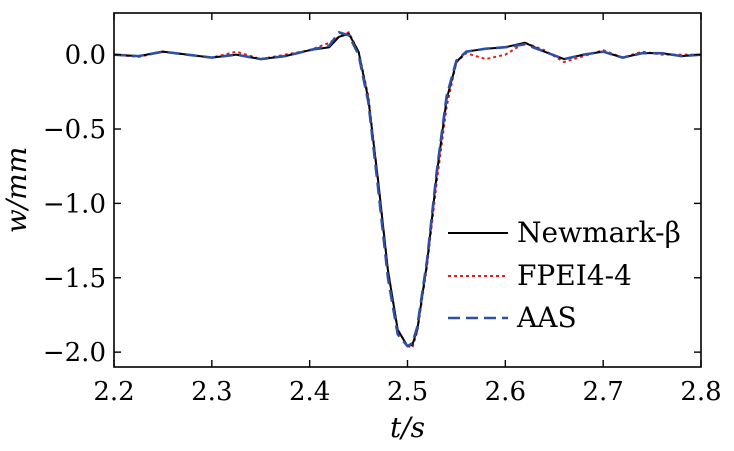  Describe the element at coordinates (602, 392) in the screenshot. I see `x-tick-label: 2.7` at that location.